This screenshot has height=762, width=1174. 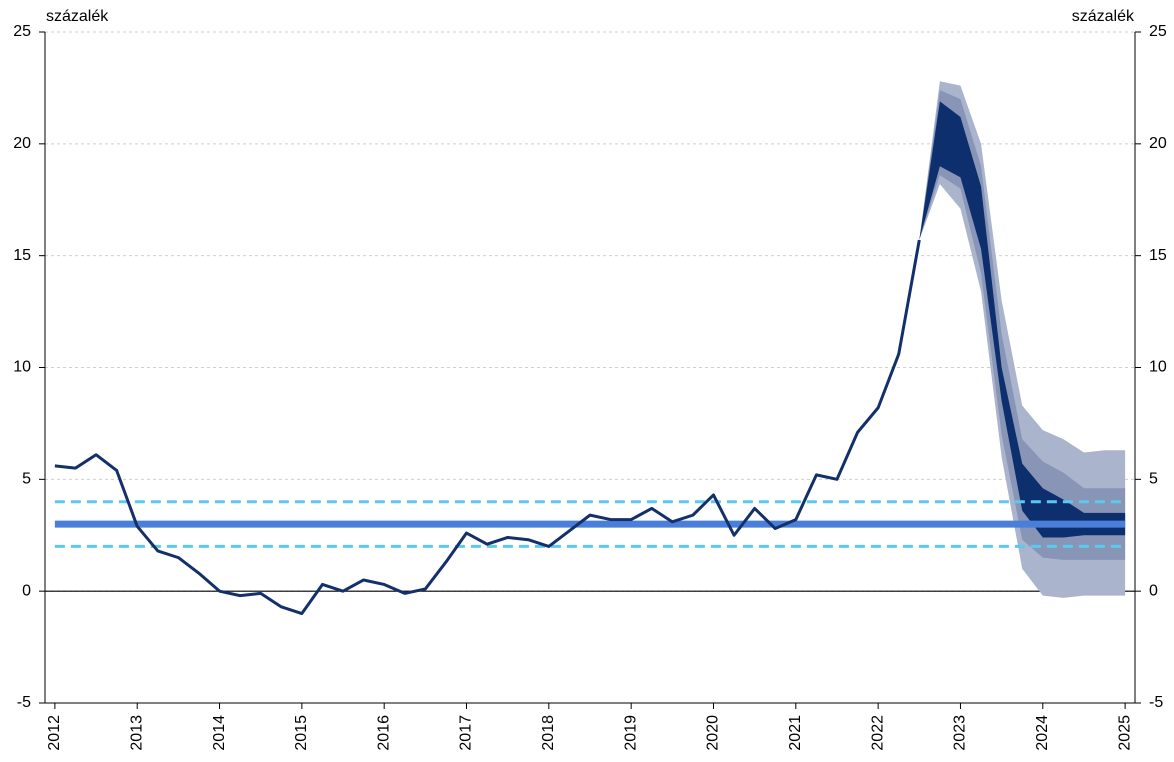 I want to click on y2-tick-label: 5, so click(x=1153, y=479).